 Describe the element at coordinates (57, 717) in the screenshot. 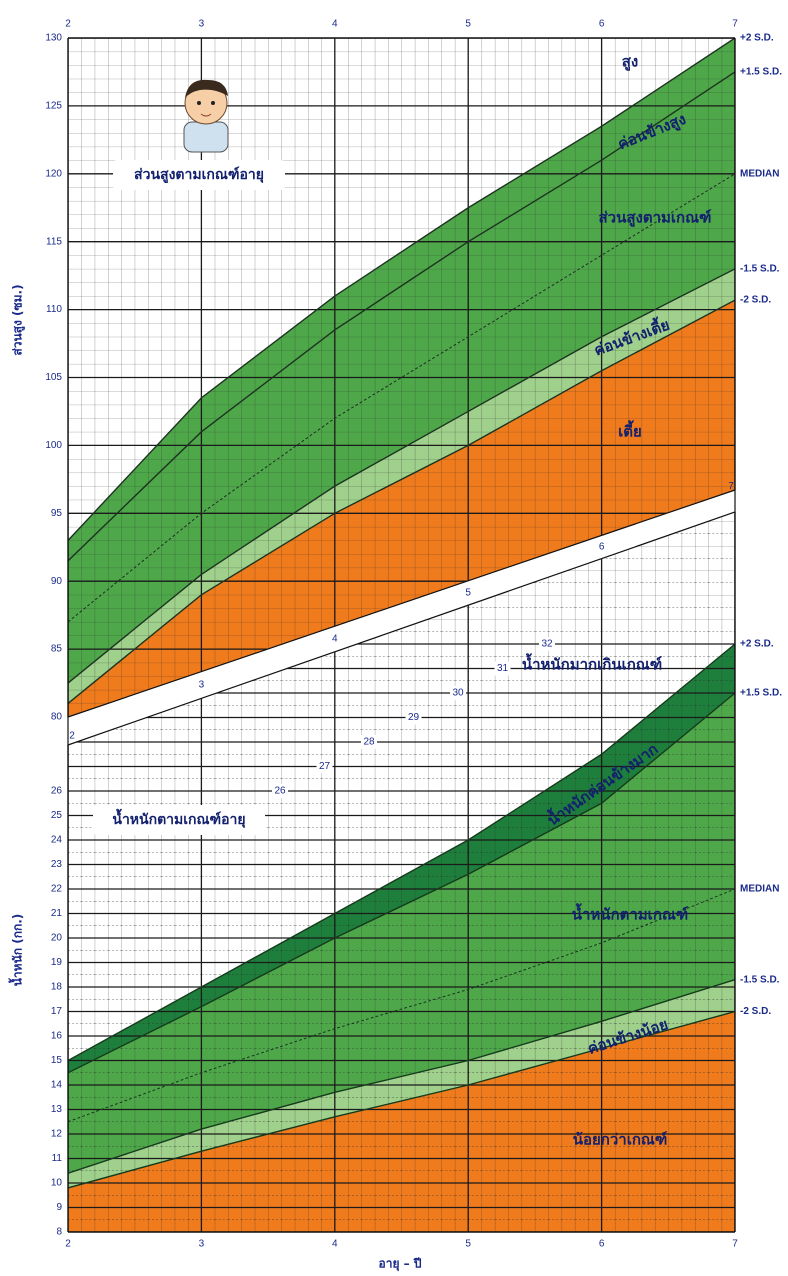

I see `y-tick-label: 80` at that location.